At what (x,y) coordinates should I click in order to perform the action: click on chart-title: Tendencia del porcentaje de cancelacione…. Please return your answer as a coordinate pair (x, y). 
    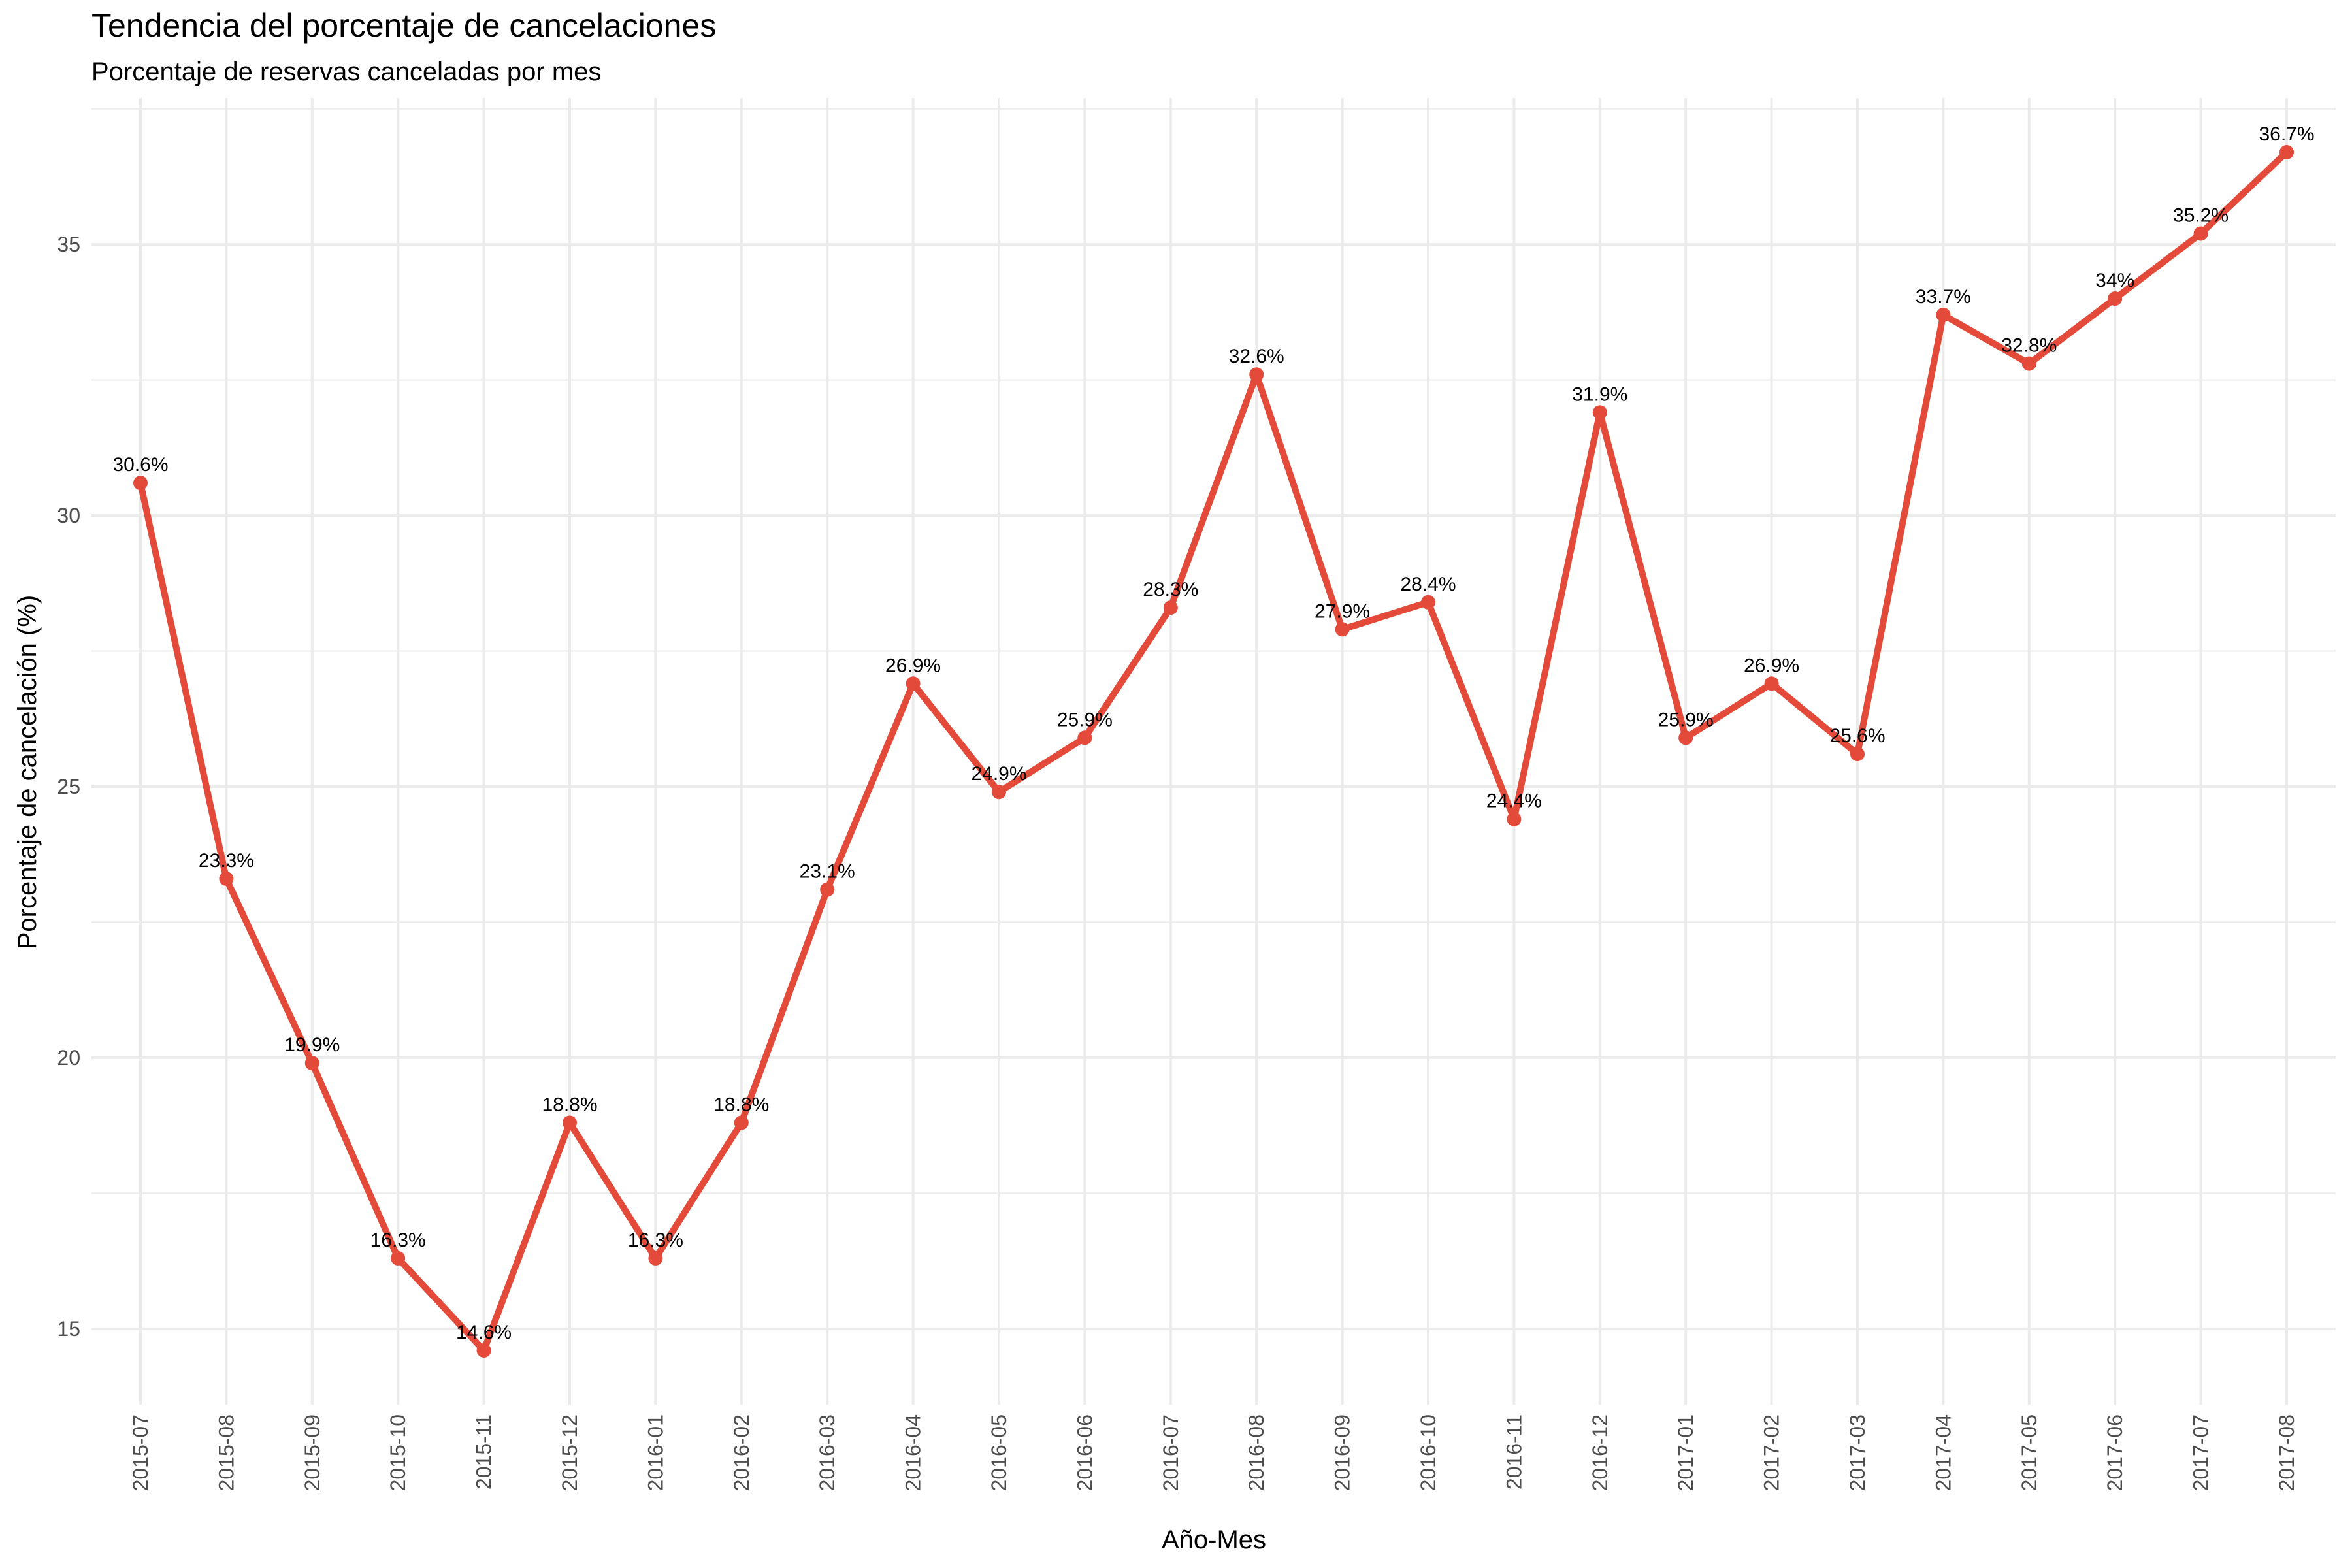
    Looking at the image, I should click on (404, 25).